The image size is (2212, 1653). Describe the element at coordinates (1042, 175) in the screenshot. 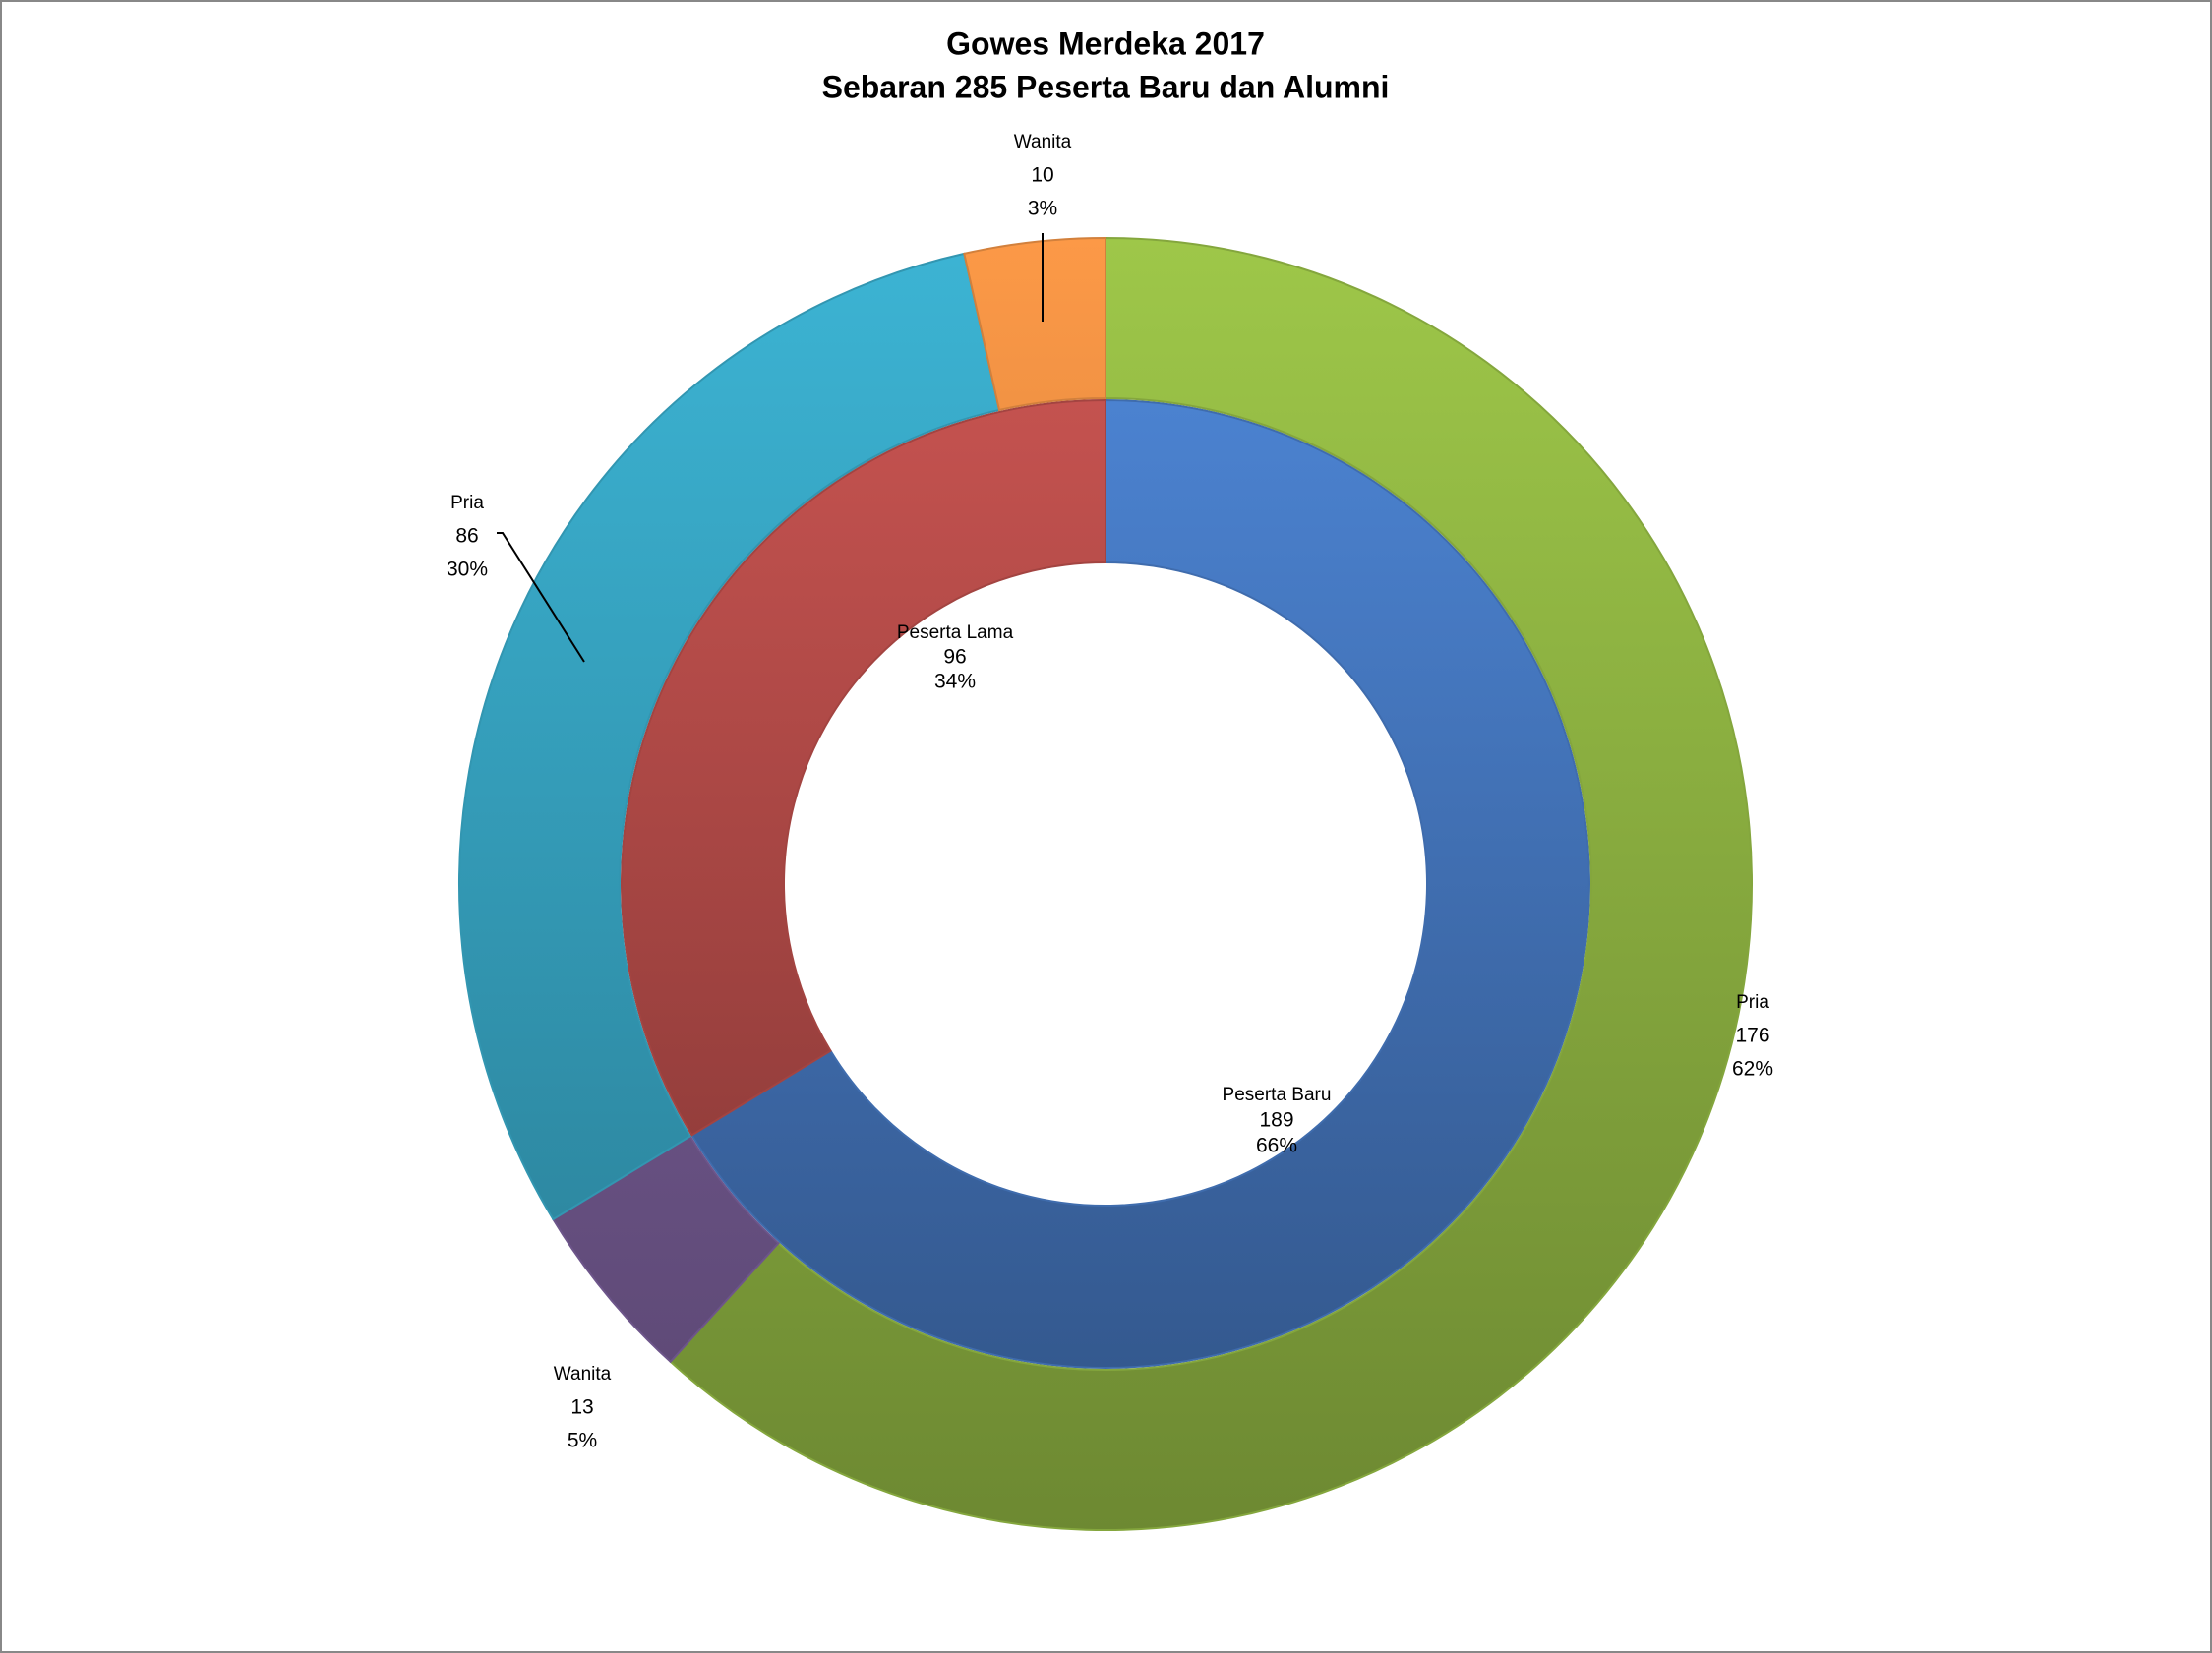

I see `value-label: 10` at that location.